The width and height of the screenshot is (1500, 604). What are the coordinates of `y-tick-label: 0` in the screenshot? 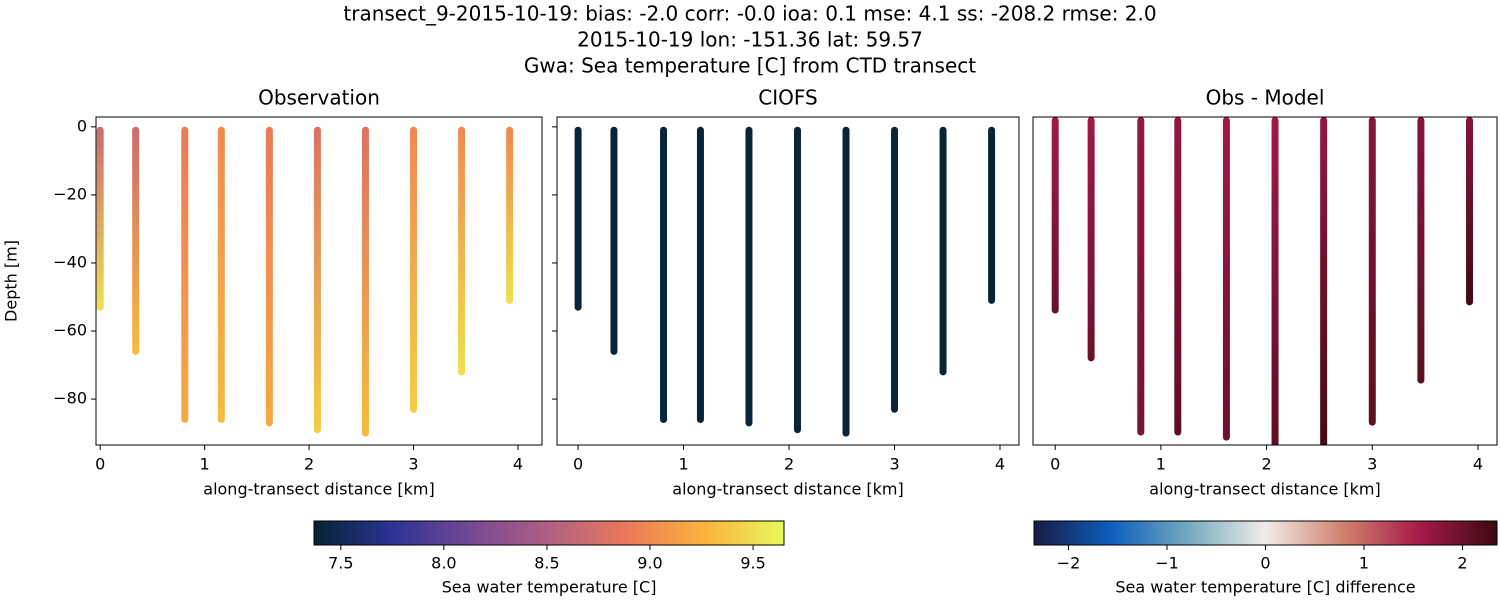 It's located at (82, 125).